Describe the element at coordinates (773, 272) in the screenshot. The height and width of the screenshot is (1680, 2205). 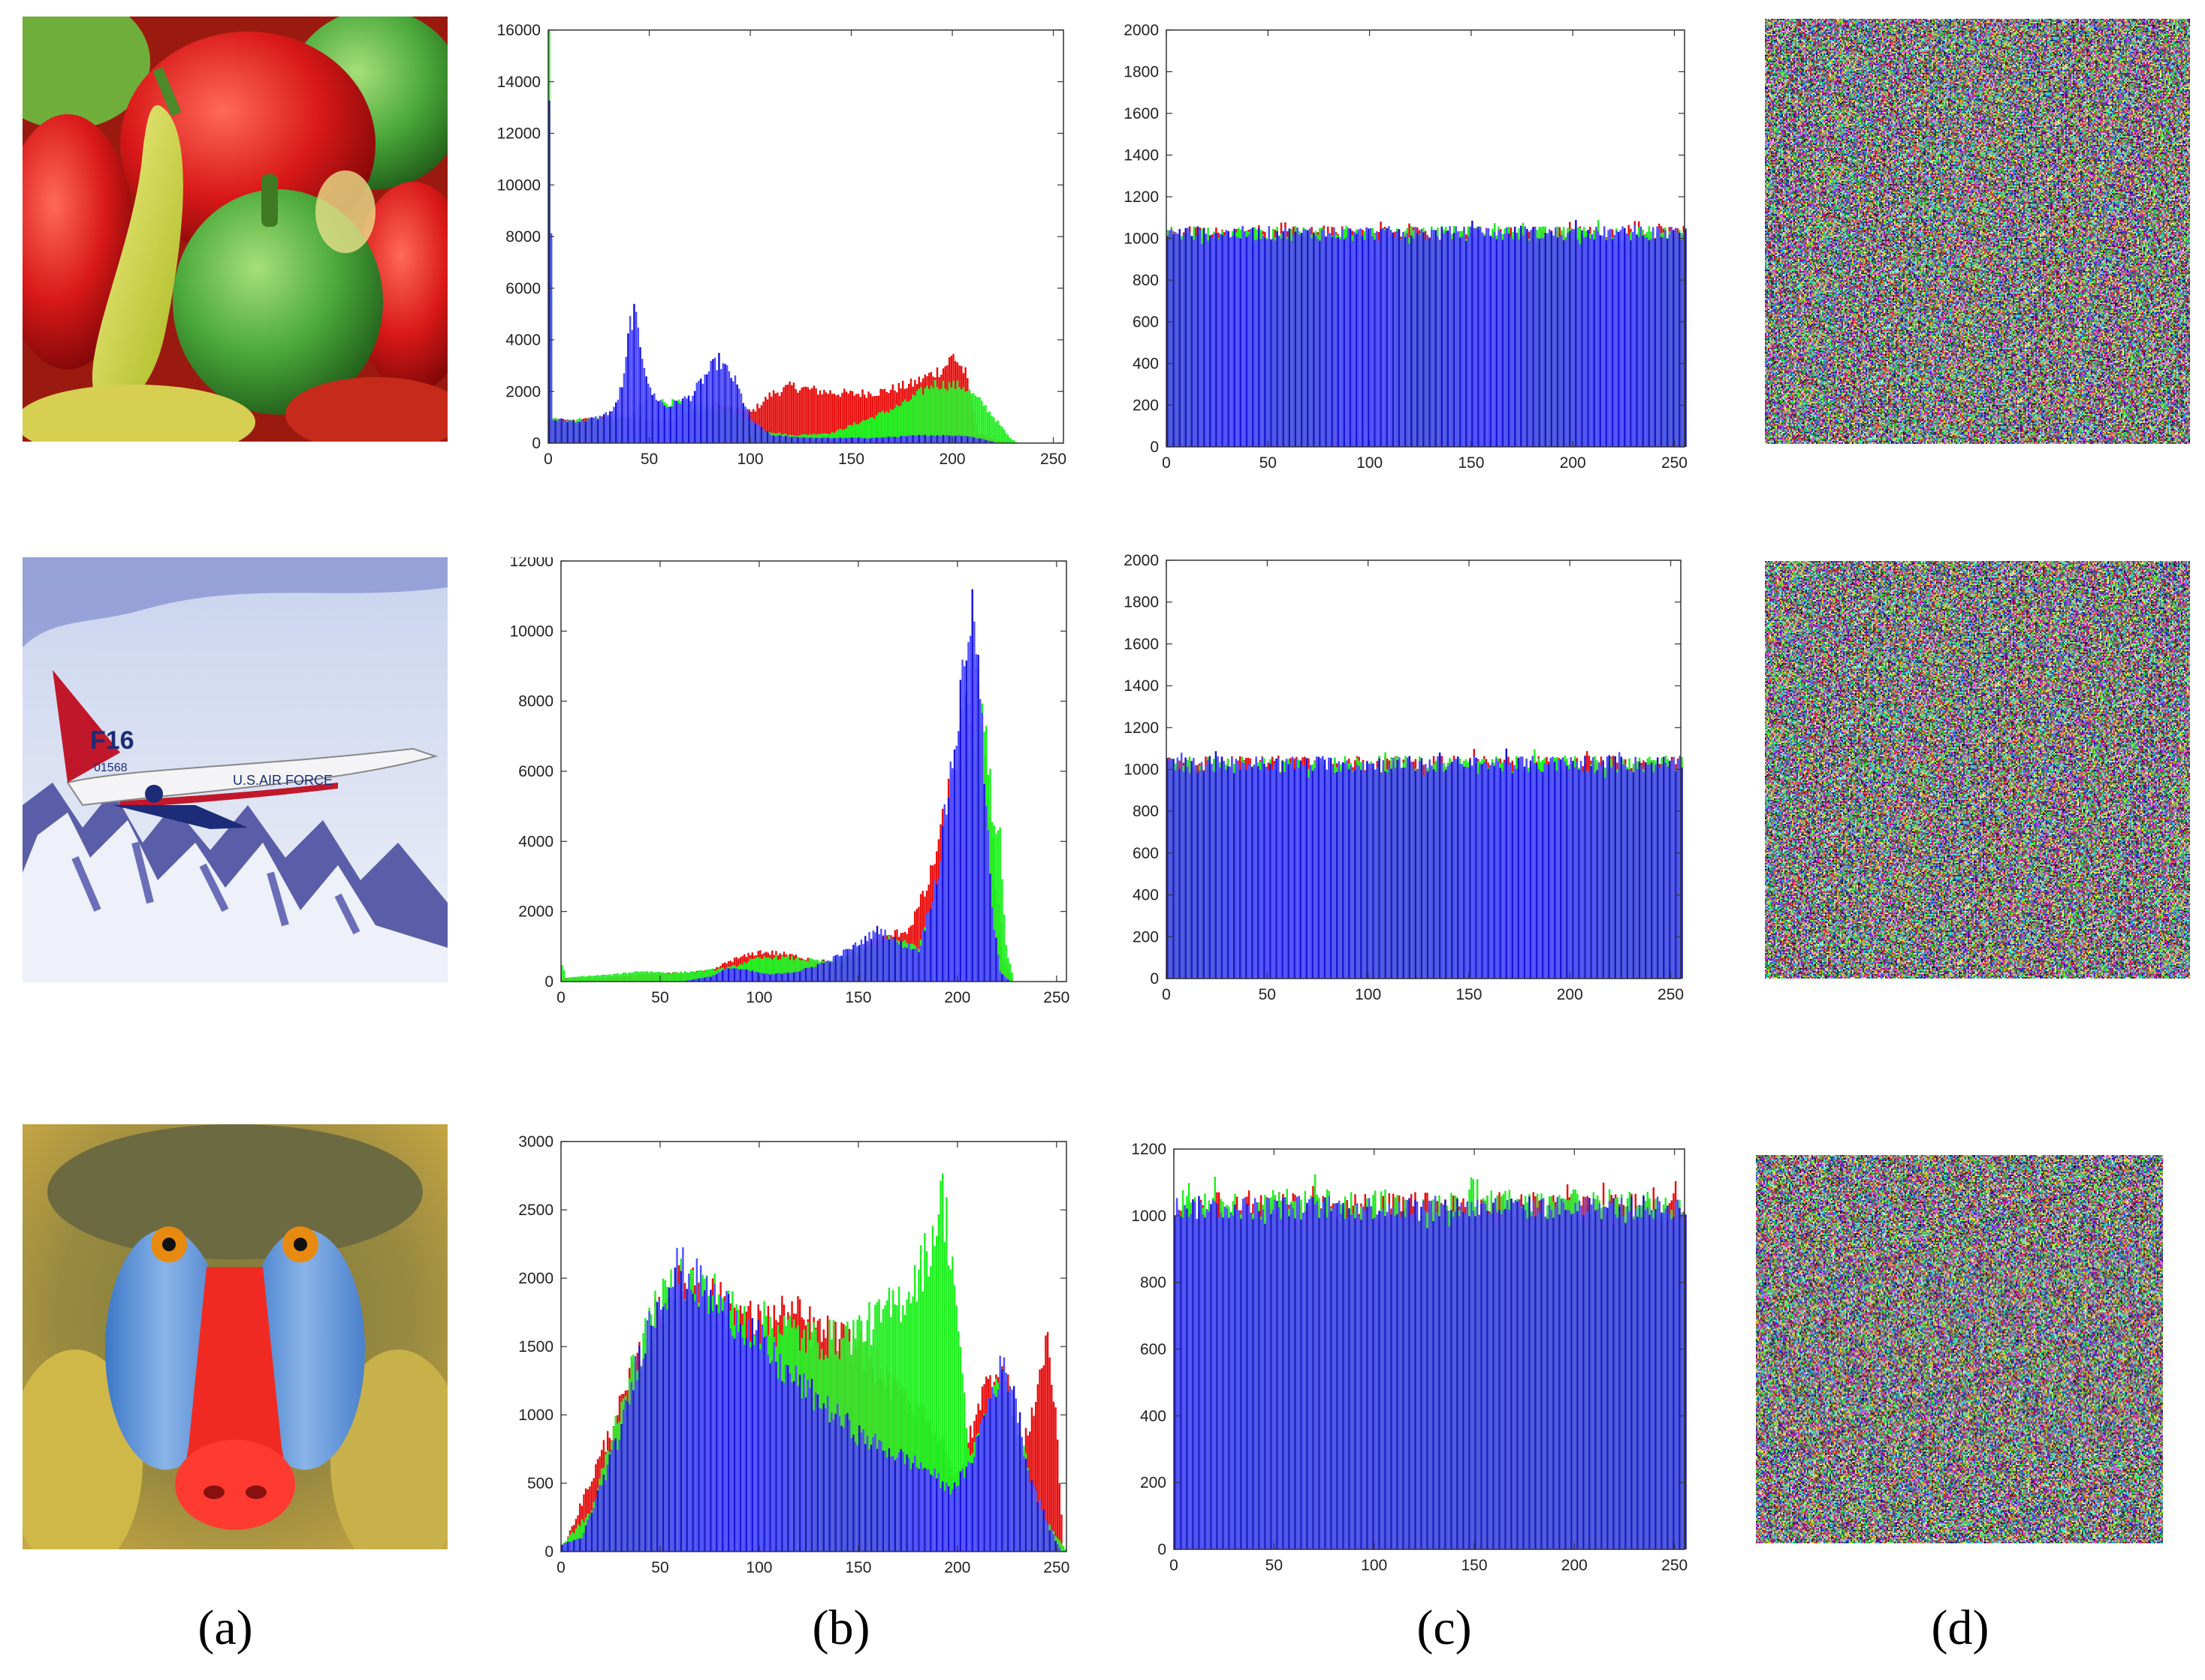
I see `series-B` at that location.